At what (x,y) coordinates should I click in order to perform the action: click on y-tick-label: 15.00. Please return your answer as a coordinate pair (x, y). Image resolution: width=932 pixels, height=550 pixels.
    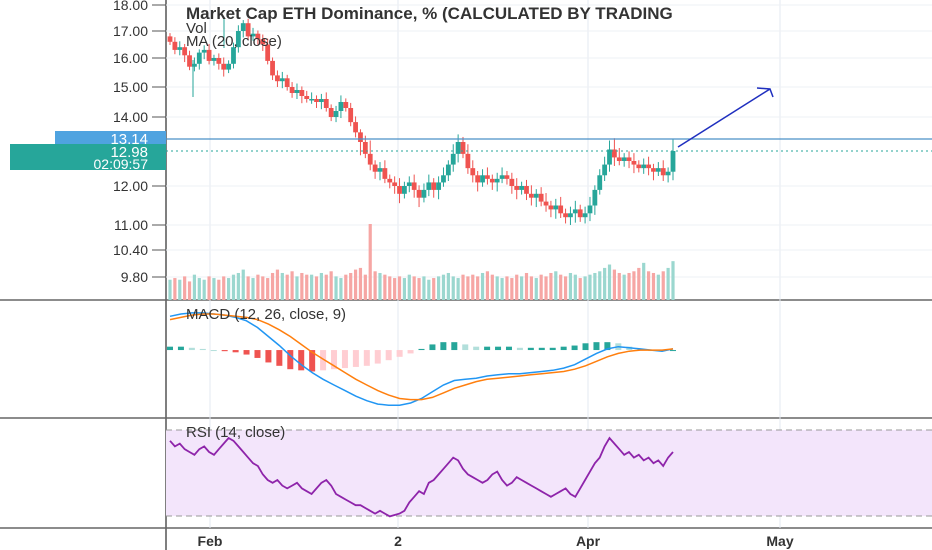
    Looking at the image, I should click on (130, 87).